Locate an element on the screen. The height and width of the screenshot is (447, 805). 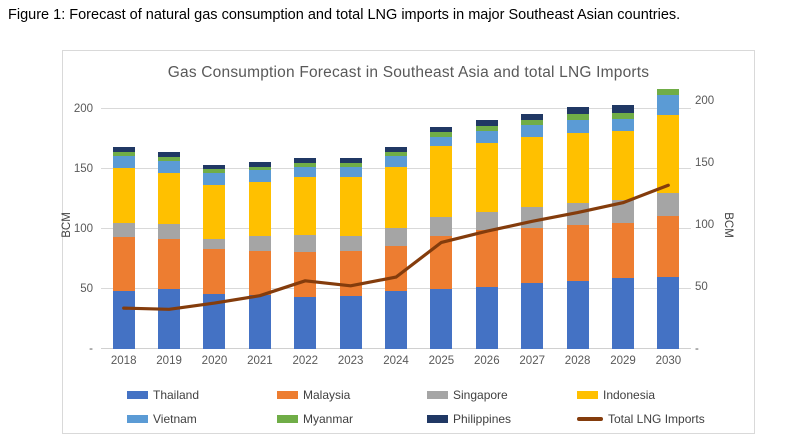
bar-segment-malaysia-2018 is located at coordinates (123, 264).